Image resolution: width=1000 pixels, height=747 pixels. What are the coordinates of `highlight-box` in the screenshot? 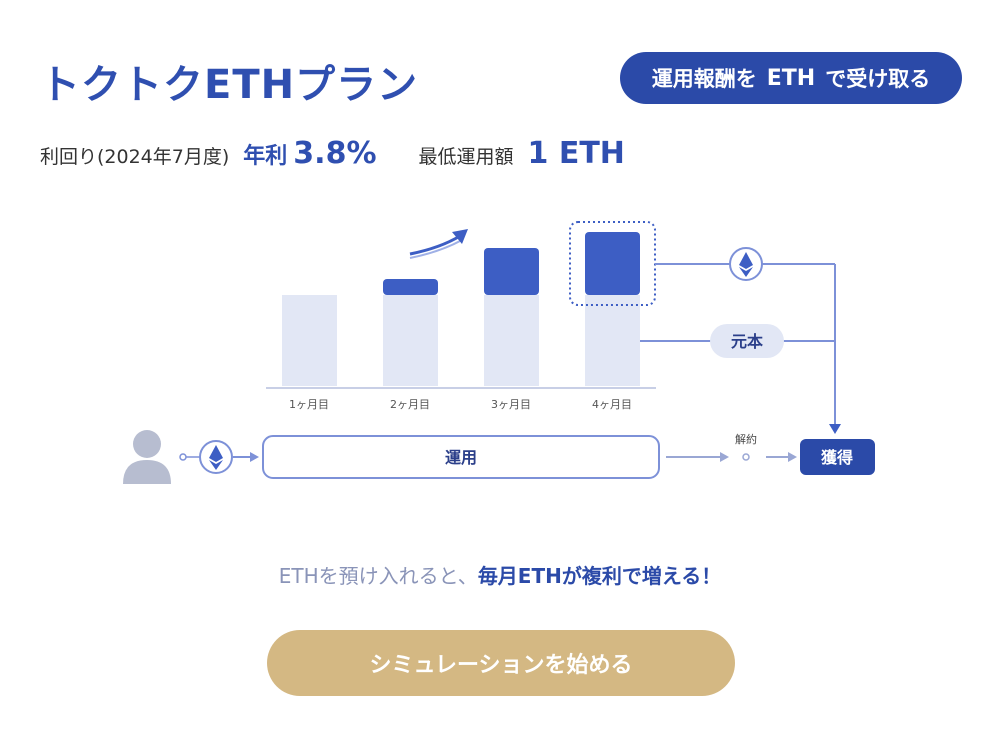 It's located at (612, 263).